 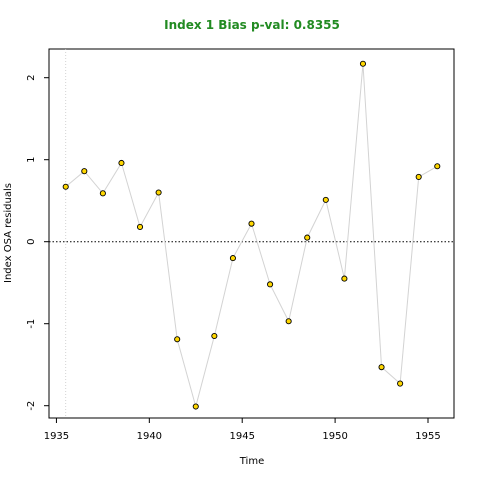 I want to click on x-tick-label: 1945, so click(x=241, y=436).